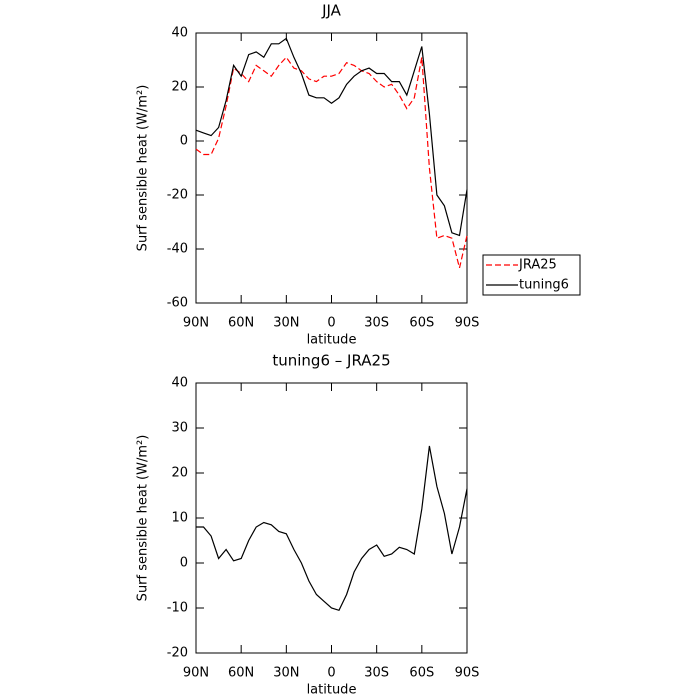 This screenshot has width=700, height=700. What do you see at coordinates (331, 361) in the screenshot?
I see `chart-title: tuning6 – JRA25` at bounding box center [331, 361].